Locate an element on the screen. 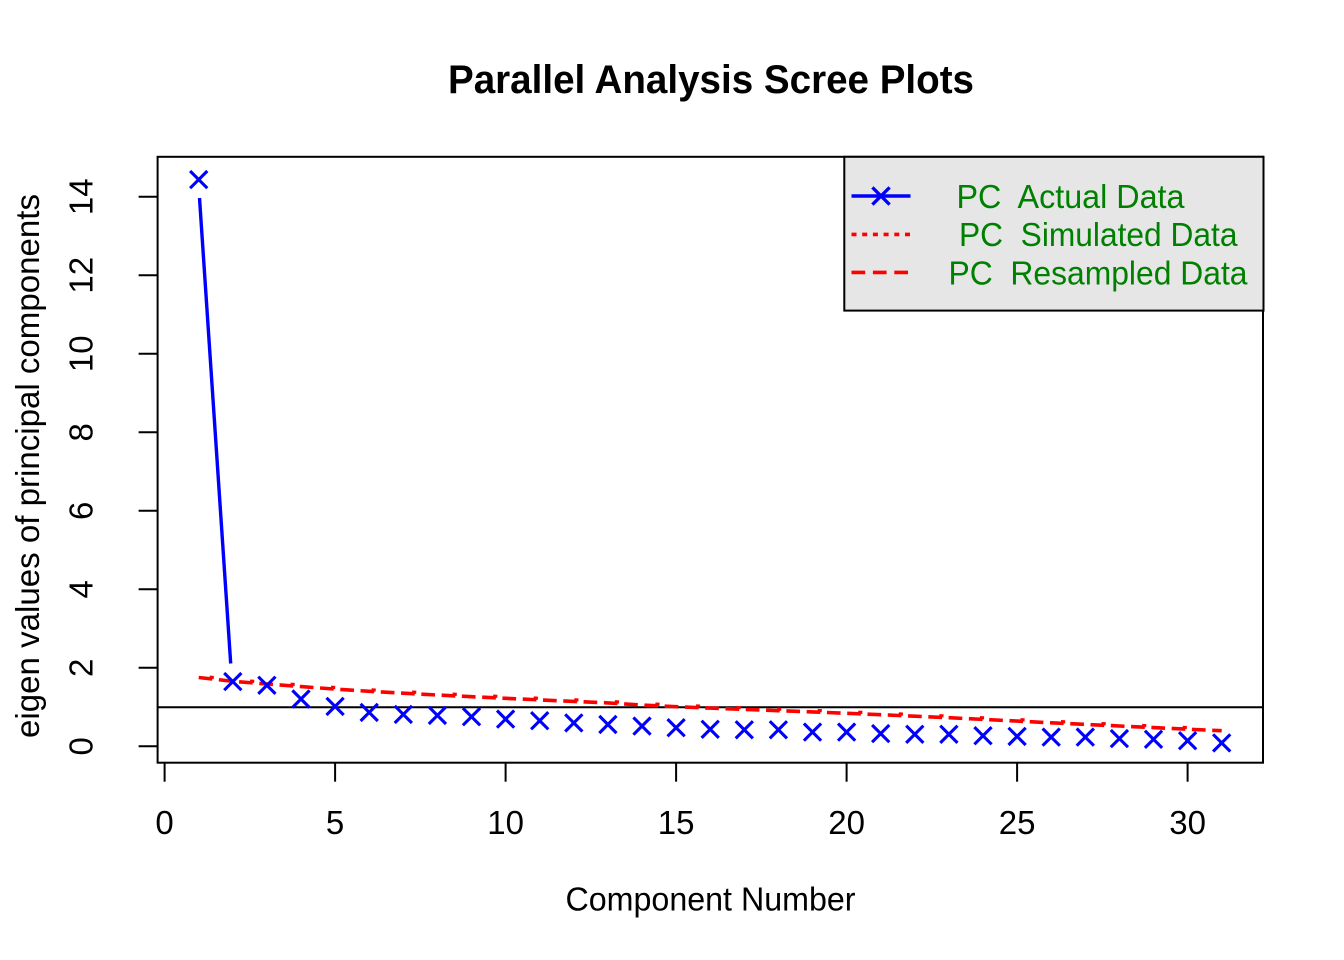 The height and width of the screenshot is (960, 1344). svg-text: Component Number is located at coordinates (711, 899).